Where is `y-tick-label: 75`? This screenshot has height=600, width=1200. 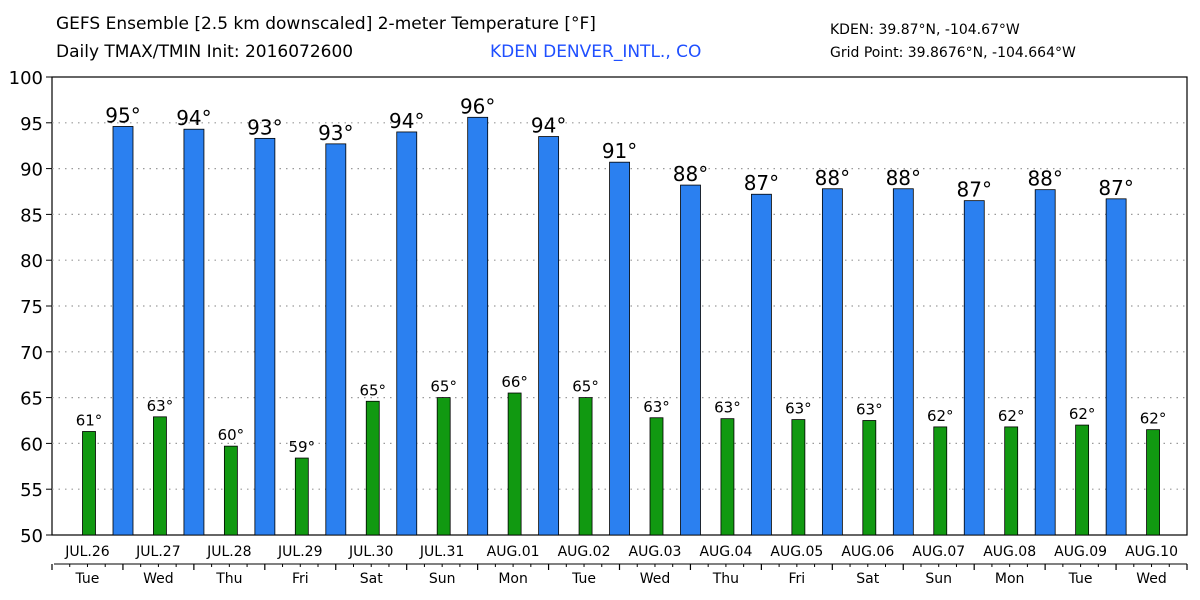
y-tick-label: 75 is located at coordinates (31, 307).